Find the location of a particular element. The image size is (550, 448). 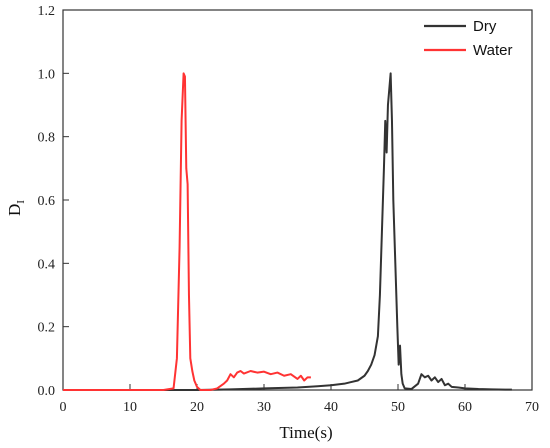

y-axis-label-main: D is located at coordinates (14, 210).